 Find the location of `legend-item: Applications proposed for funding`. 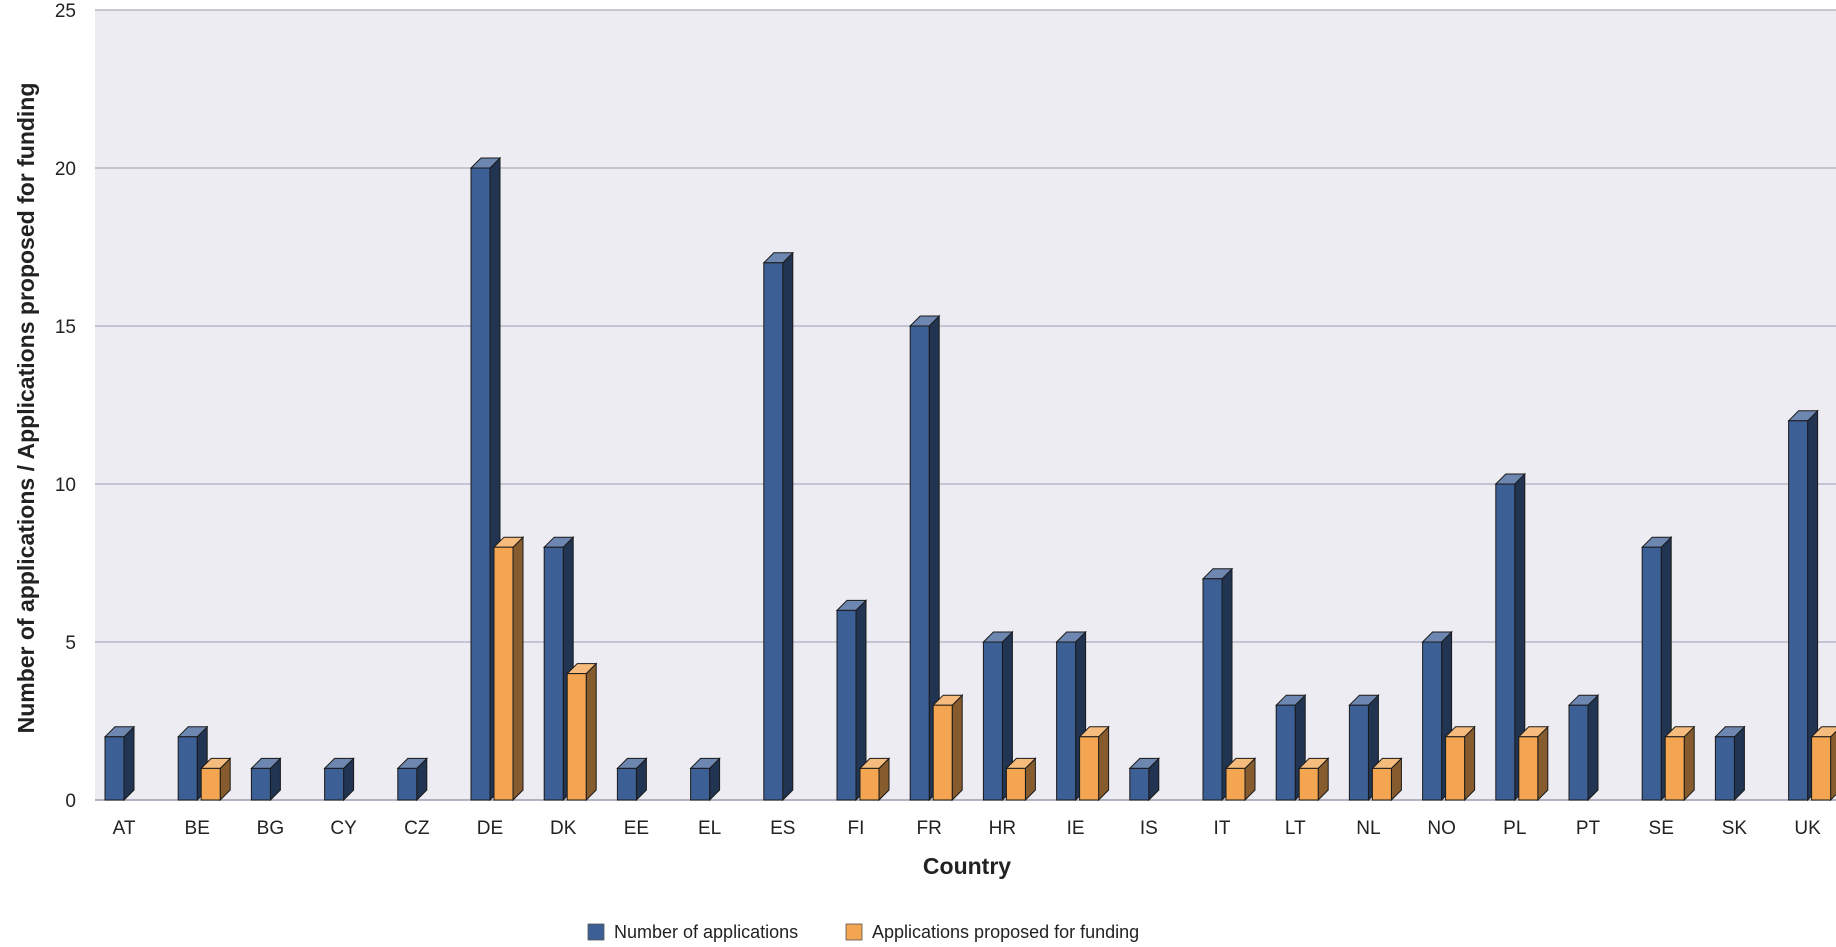

legend-item: Applications proposed for funding is located at coordinates (992, 932).